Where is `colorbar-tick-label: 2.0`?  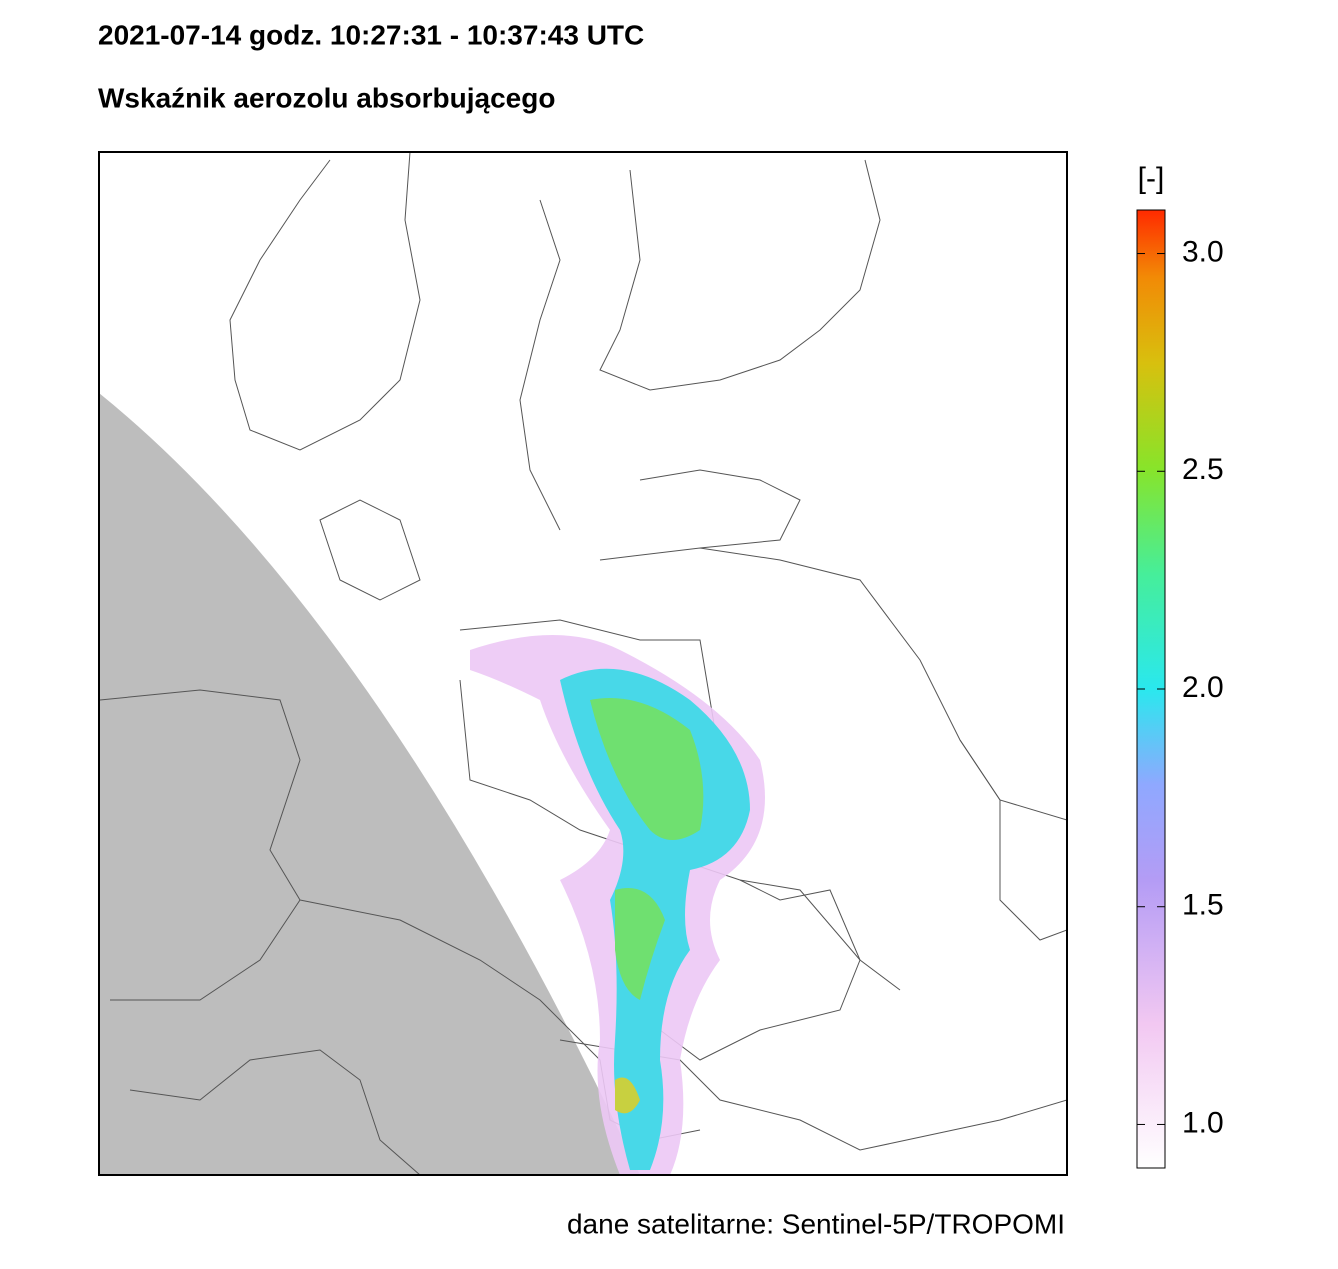
colorbar-tick-label: 2.0 is located at coordinates (1203, 687).